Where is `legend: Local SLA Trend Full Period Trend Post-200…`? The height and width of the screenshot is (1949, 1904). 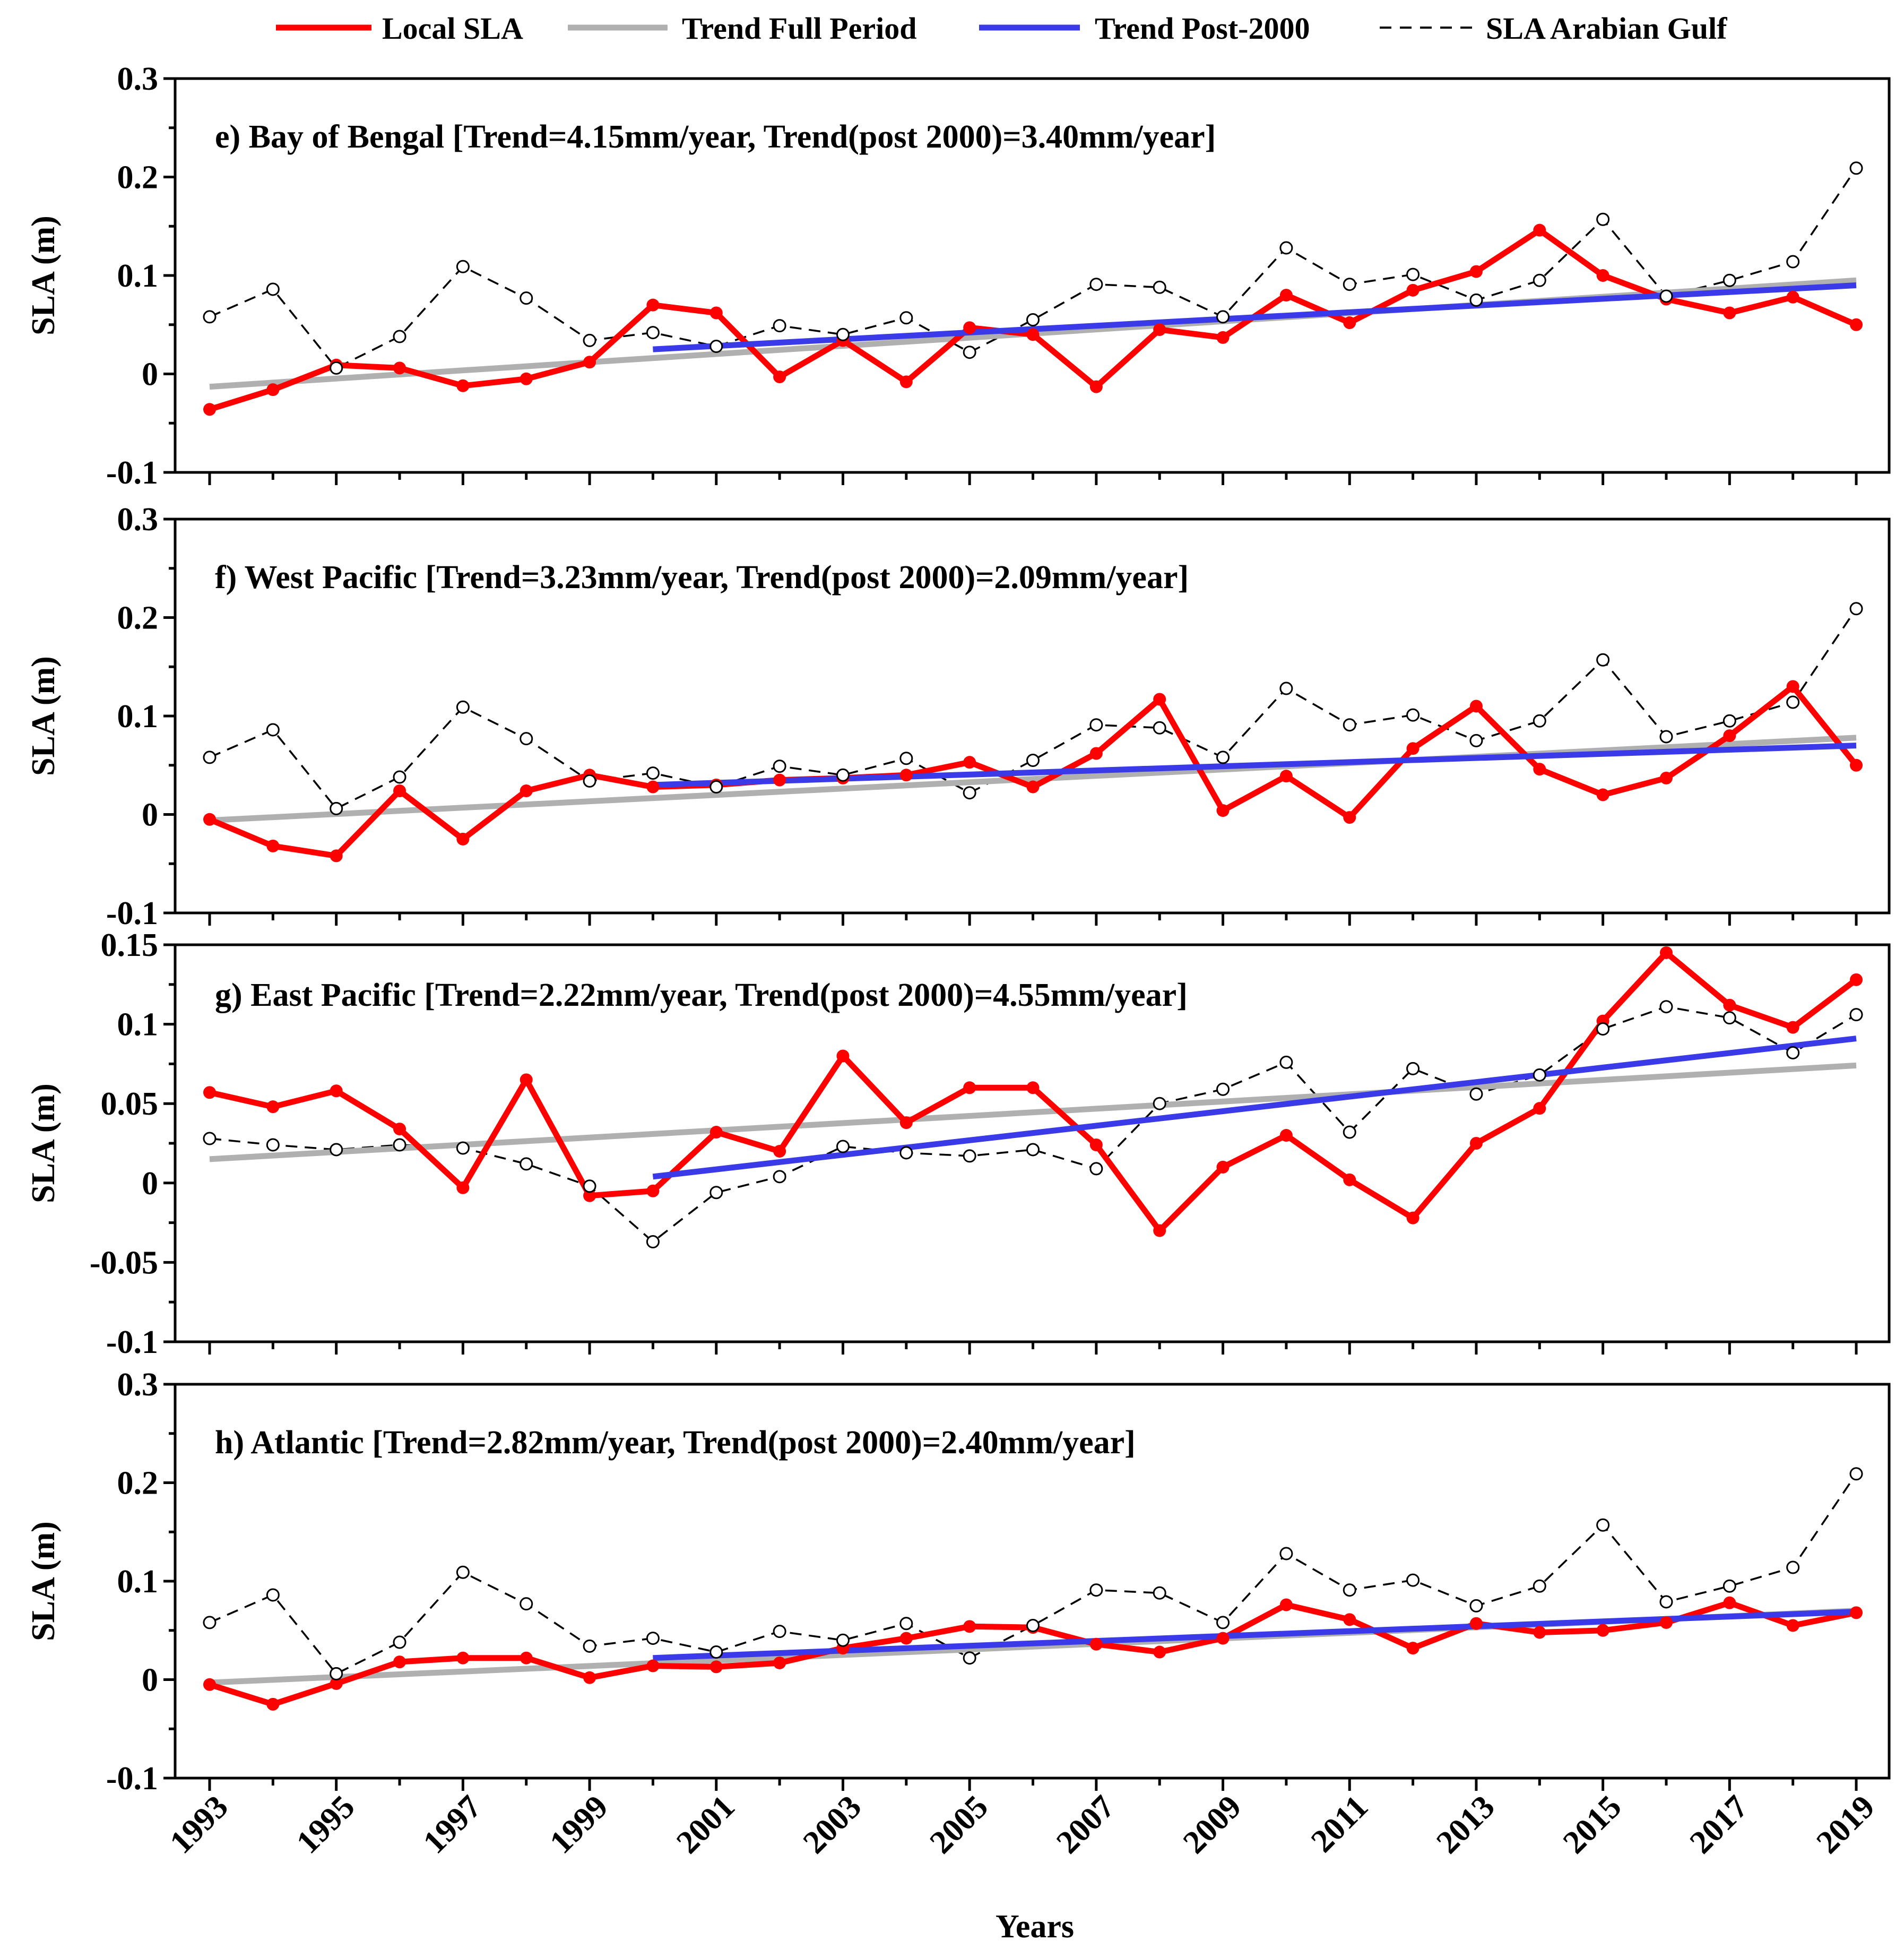 legend: Local SLA Trend Full Period Trend Post-200… is located at coordinates (1001, 29).